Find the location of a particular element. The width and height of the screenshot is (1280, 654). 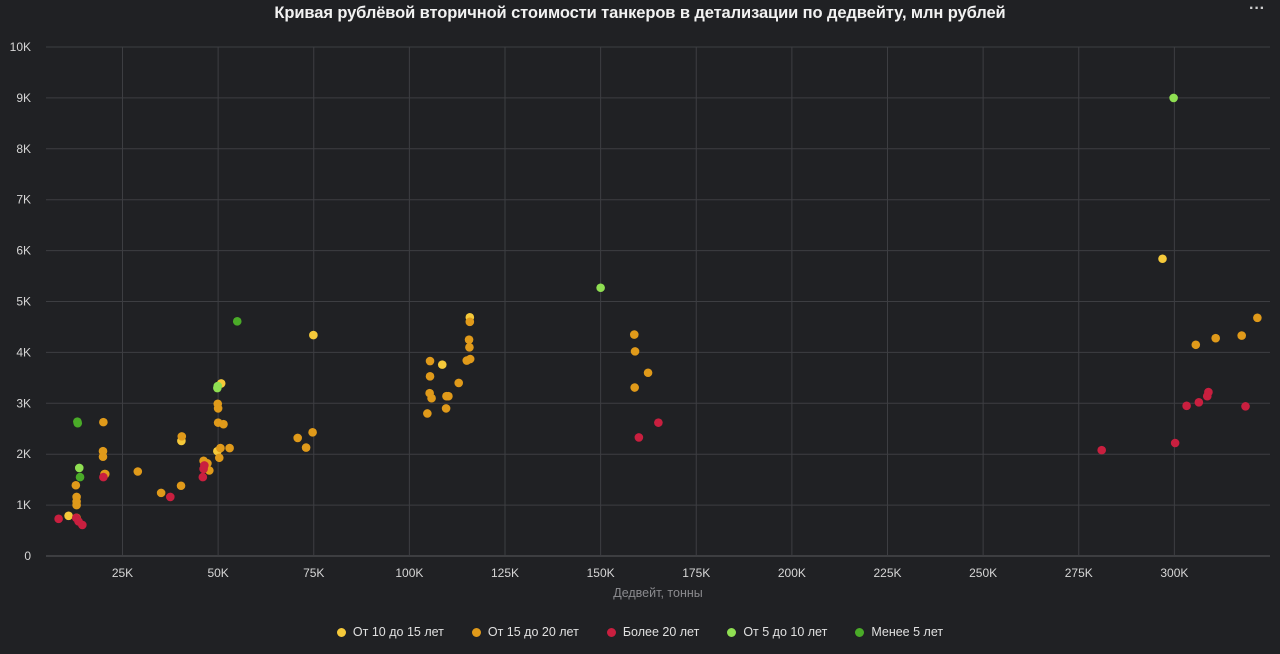

y-tick-label: 7K is located at coordinates (23, 200).